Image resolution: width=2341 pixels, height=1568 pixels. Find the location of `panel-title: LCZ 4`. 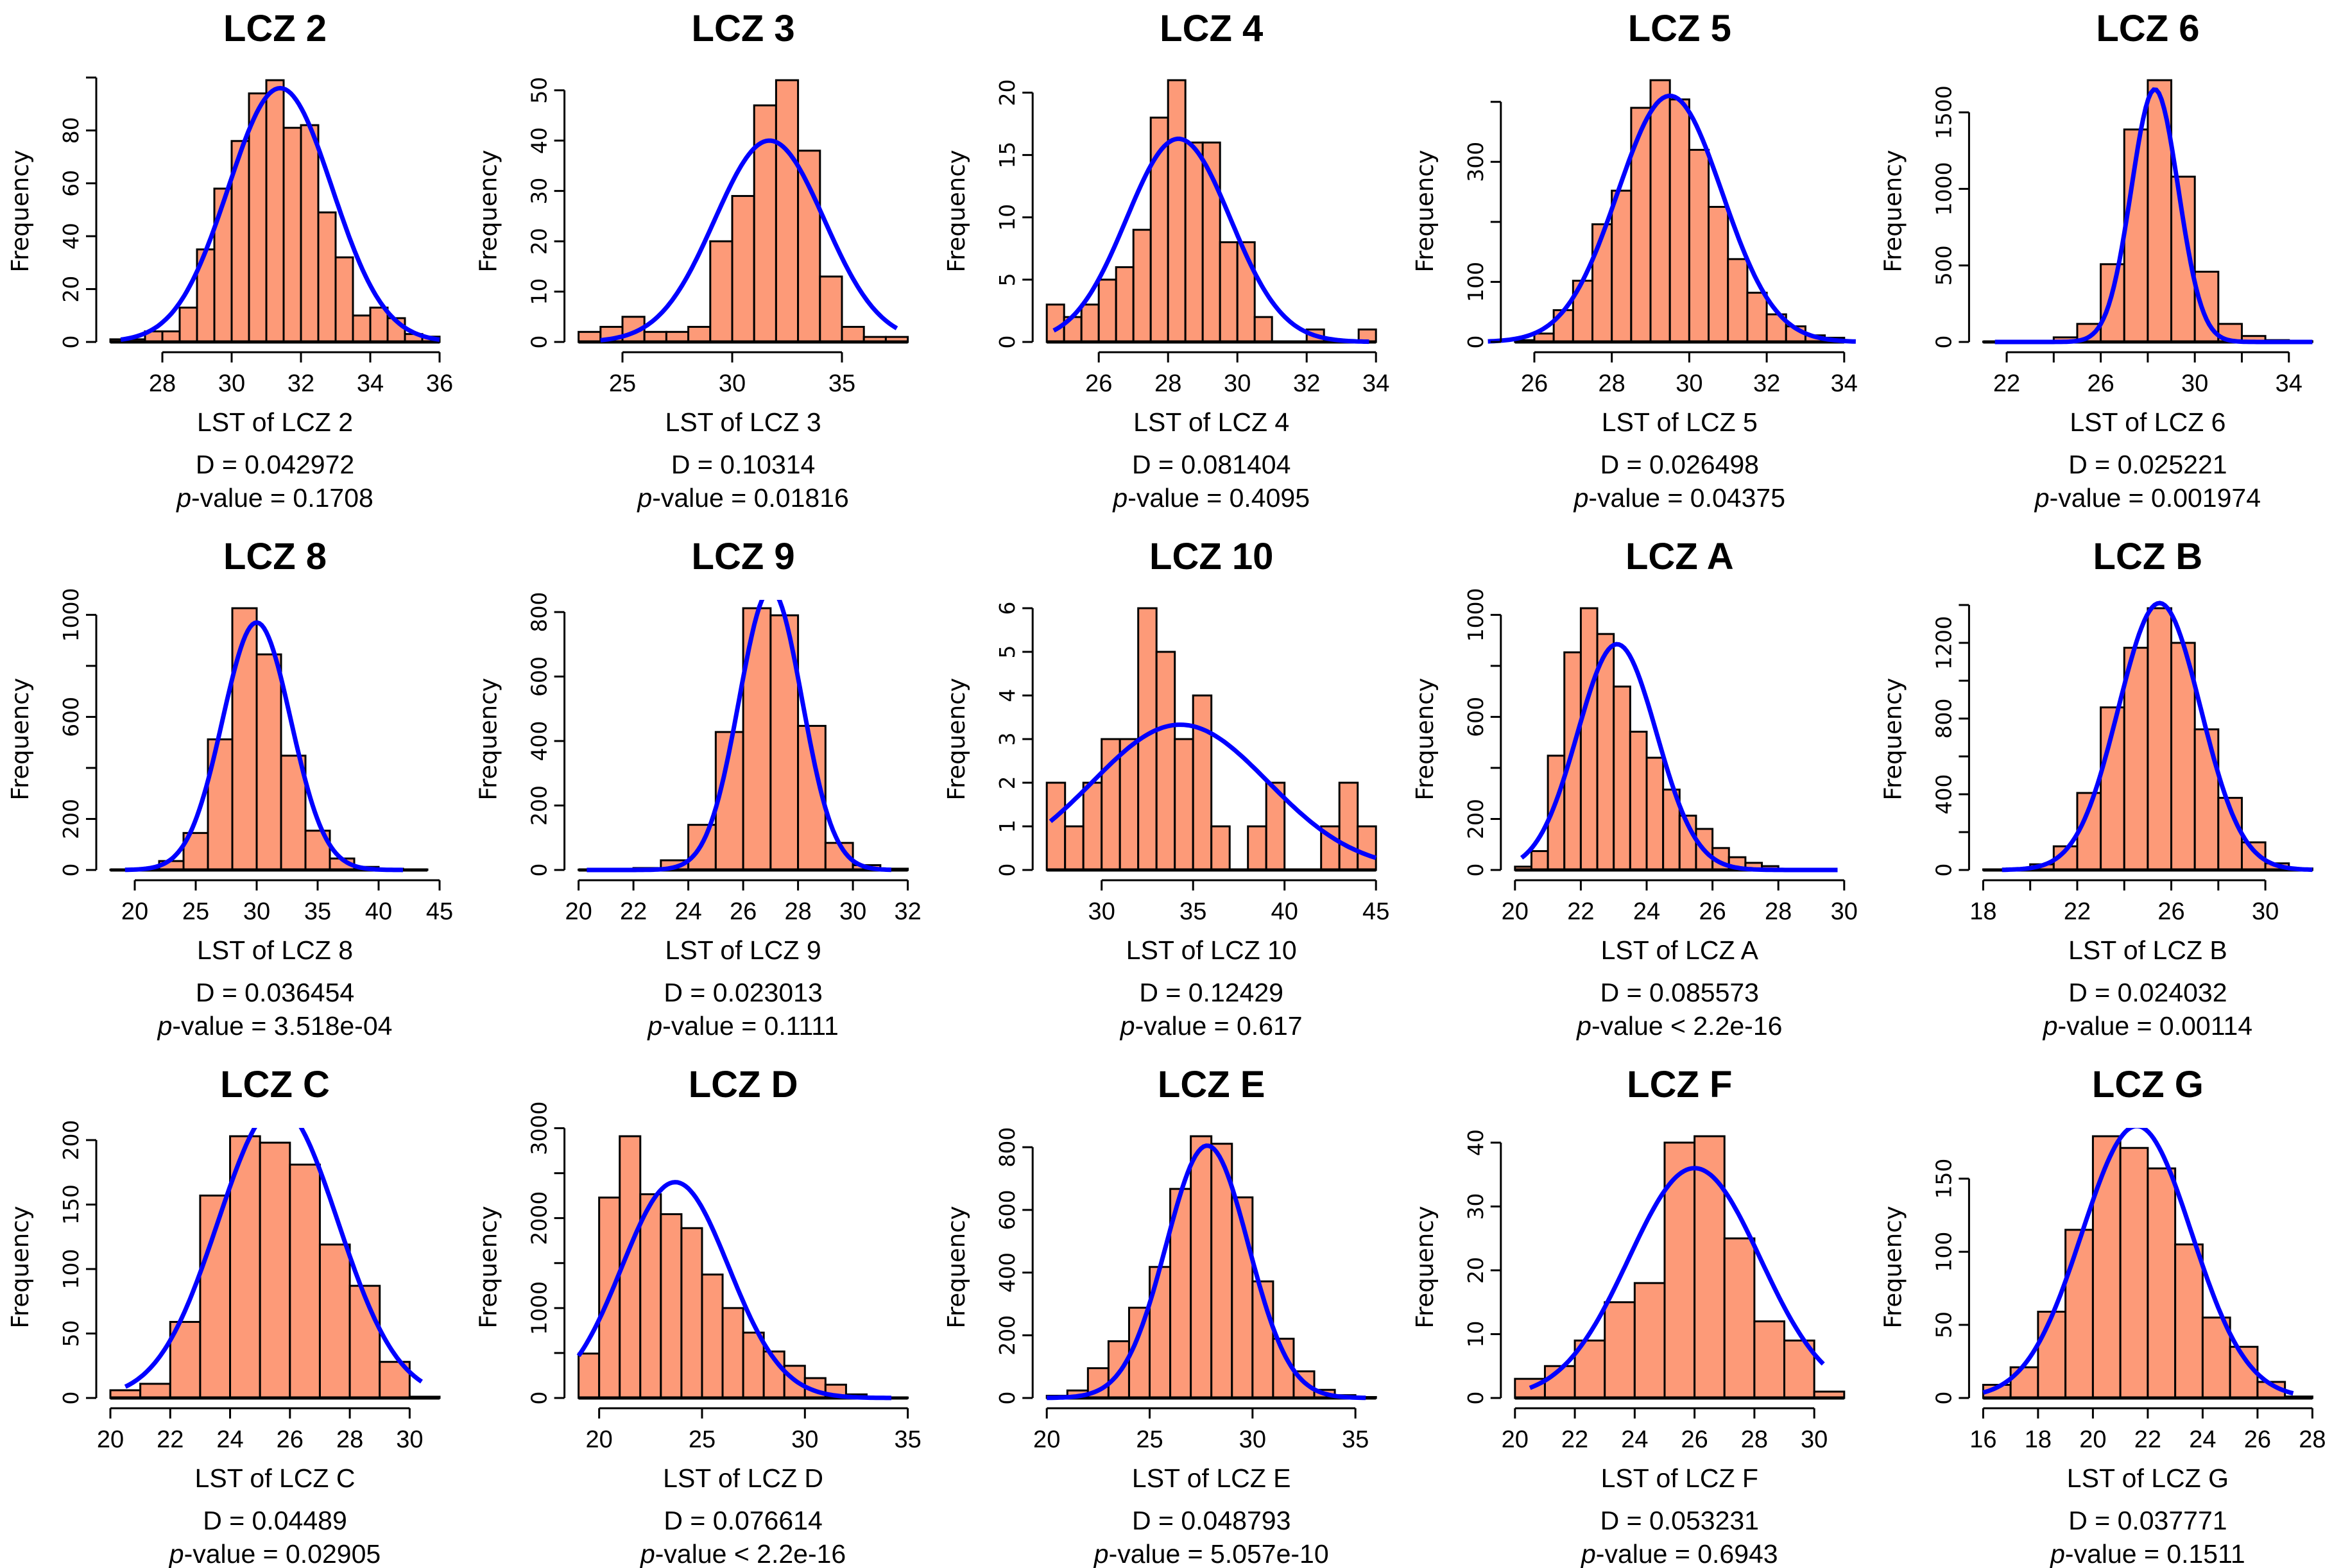

panel-title: LCZ 4 is located at coordinates (1211, 28).